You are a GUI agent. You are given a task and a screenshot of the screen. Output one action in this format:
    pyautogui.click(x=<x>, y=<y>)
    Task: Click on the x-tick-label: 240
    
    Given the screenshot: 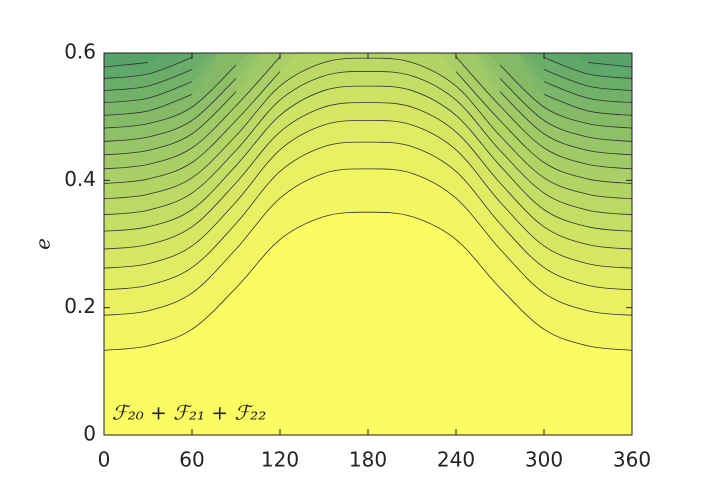 What is the action you would take?
    pyautogui.click(x=456, y=460)
    